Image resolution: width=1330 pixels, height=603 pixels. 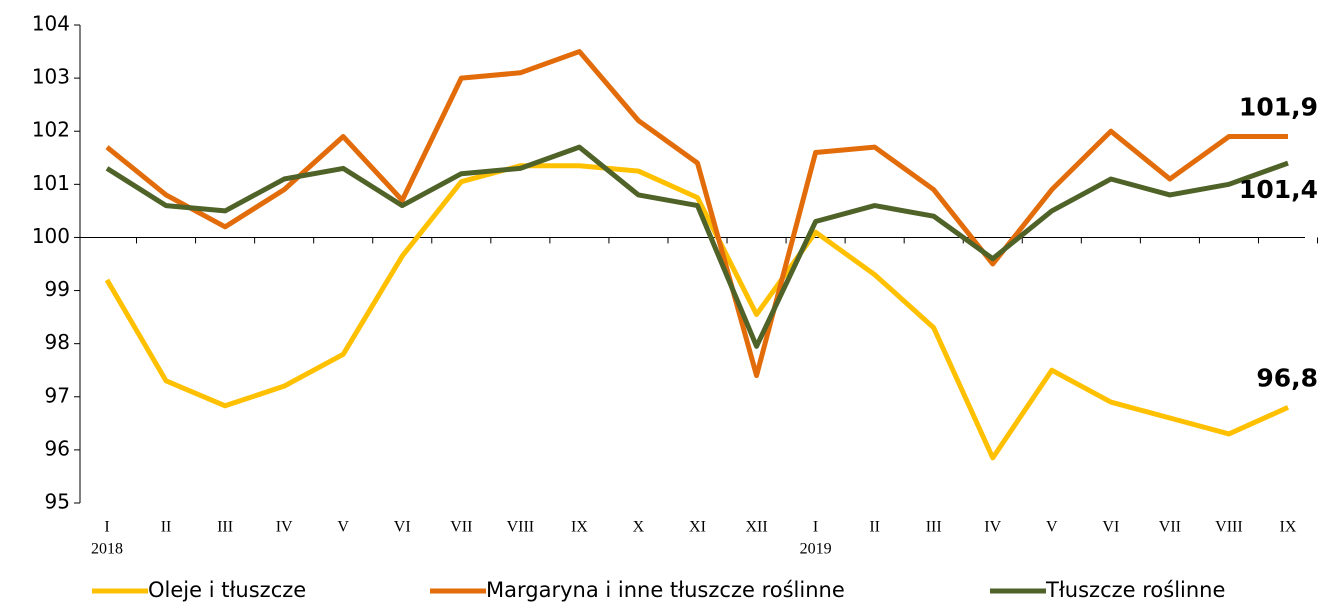 I want to click on y-tick-label: 98, so click(x=57, y=342).